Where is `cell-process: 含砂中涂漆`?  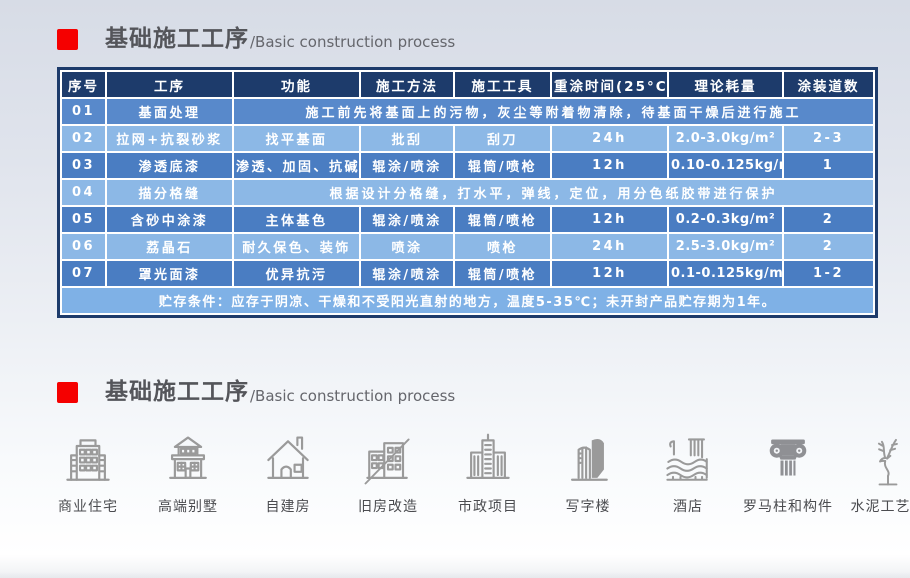
cell-process: 含砂中涂漆 is located at coordinates (169, 220).